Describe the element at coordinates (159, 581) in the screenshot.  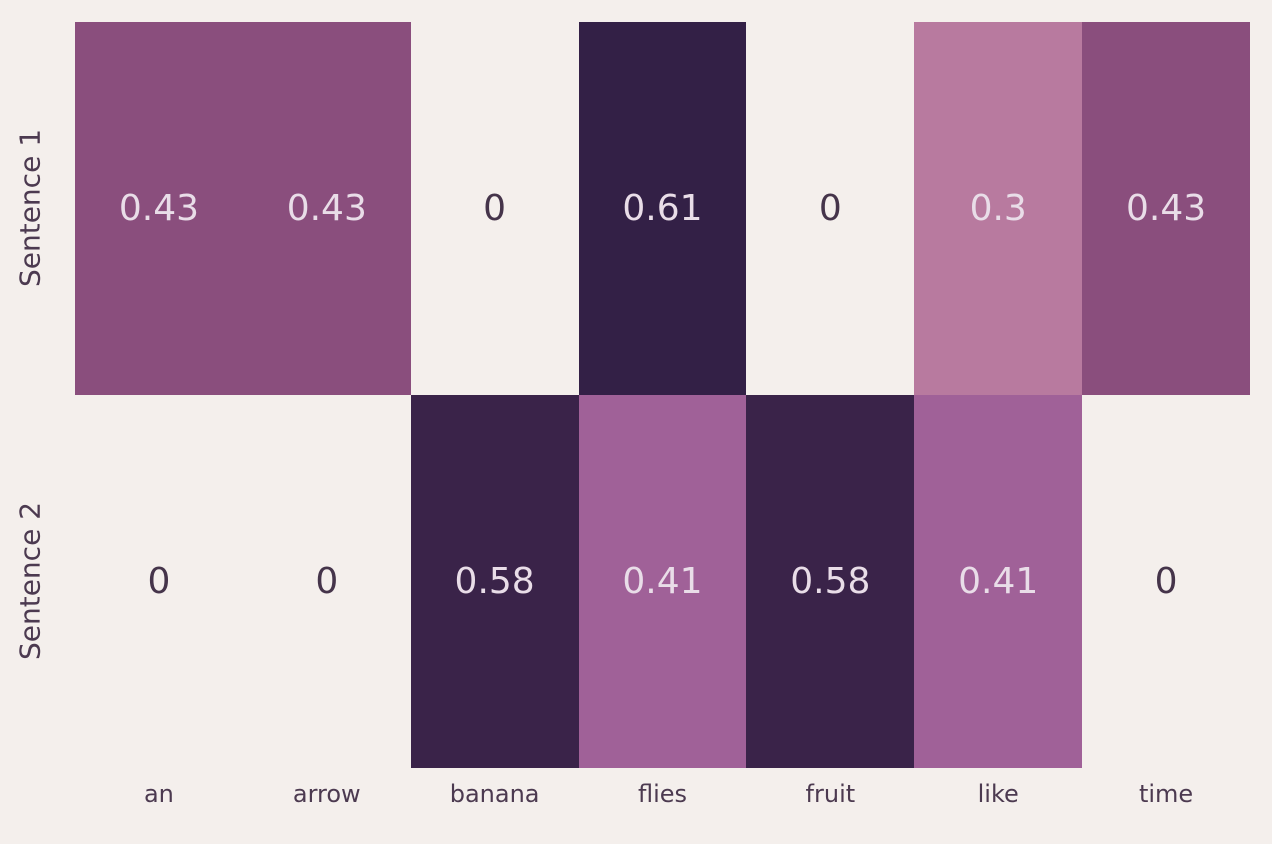
I see `heatmap-cell-sentence-2-an: 0` at that location.